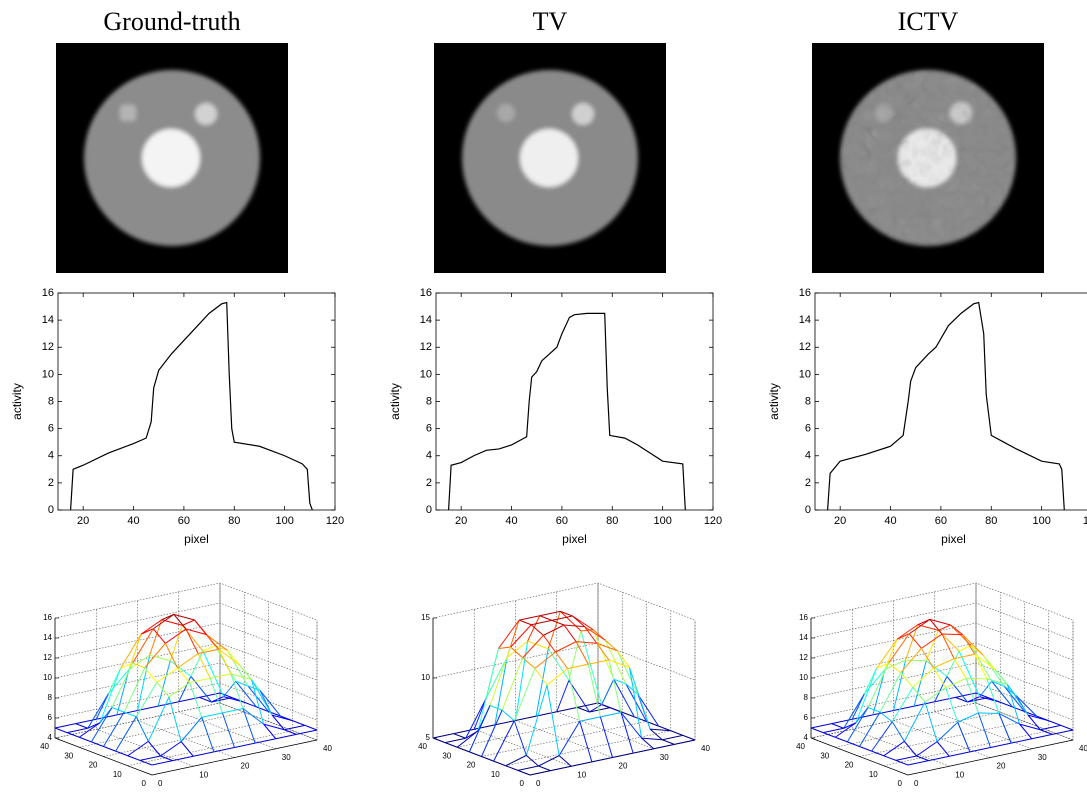 Image resolution: width=1087 pixels, height=801 pixels. What do you see at coordinates (808, 401) in the screenshot?
I see `y-tick-label: 8` at bounding box center [808, 401].